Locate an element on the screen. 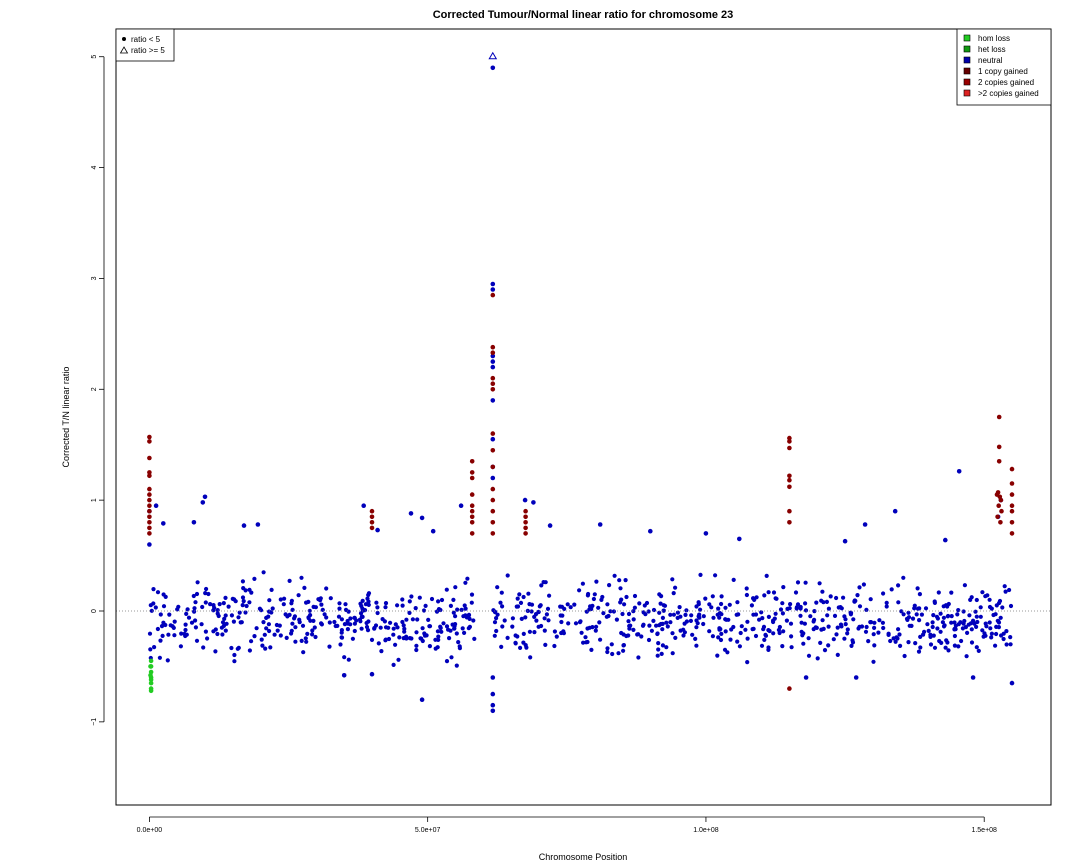  color-legend-box is located at coordinates (1004, 67).